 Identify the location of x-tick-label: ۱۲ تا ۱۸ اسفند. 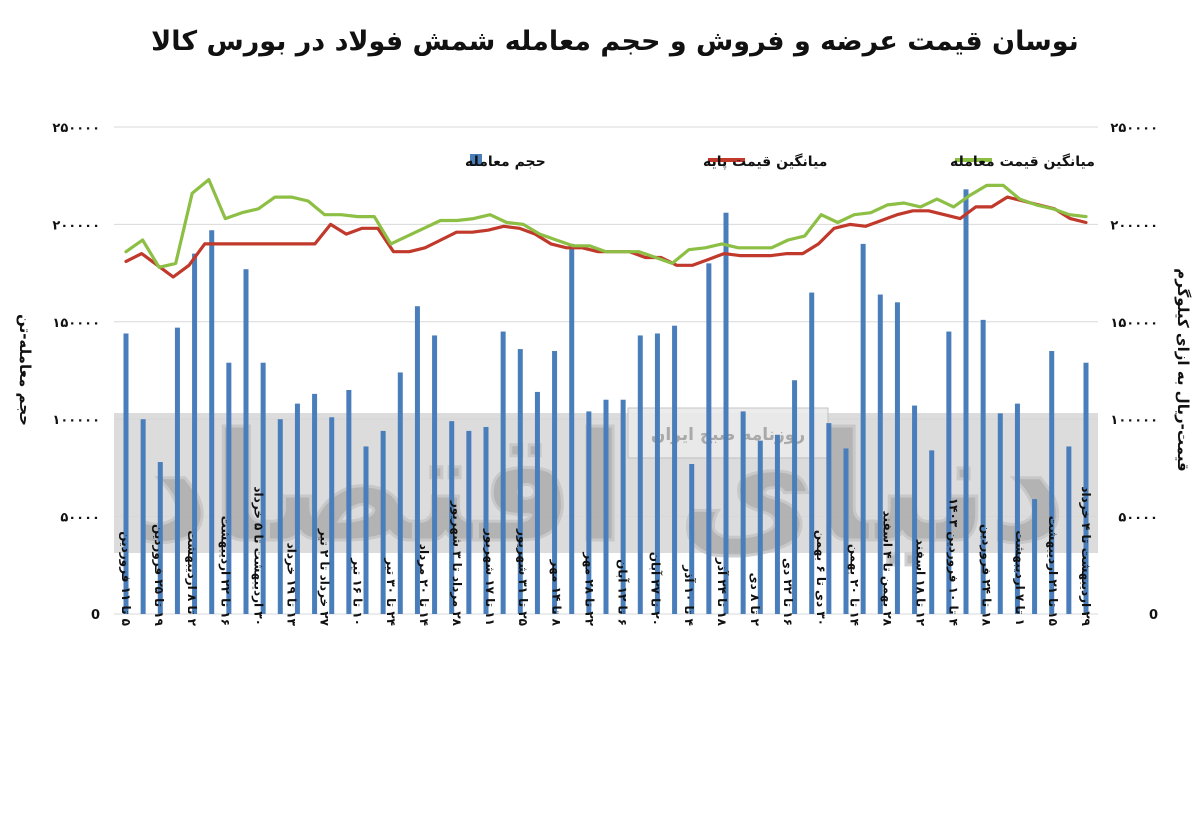
(921, 583).